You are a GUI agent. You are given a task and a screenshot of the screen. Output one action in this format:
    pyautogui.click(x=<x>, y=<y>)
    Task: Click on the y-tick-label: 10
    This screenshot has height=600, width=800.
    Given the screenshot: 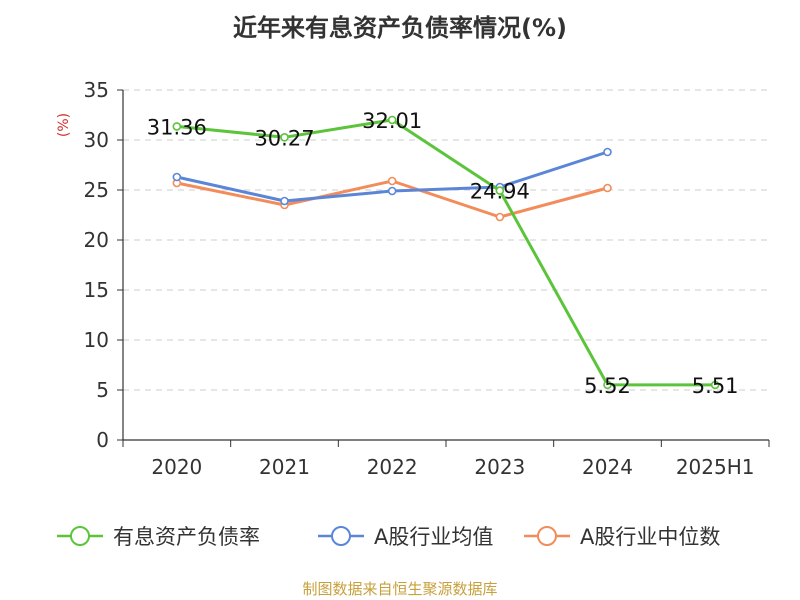 What is the action you would take?
    pyautogui.click(x=96, y=340)
    